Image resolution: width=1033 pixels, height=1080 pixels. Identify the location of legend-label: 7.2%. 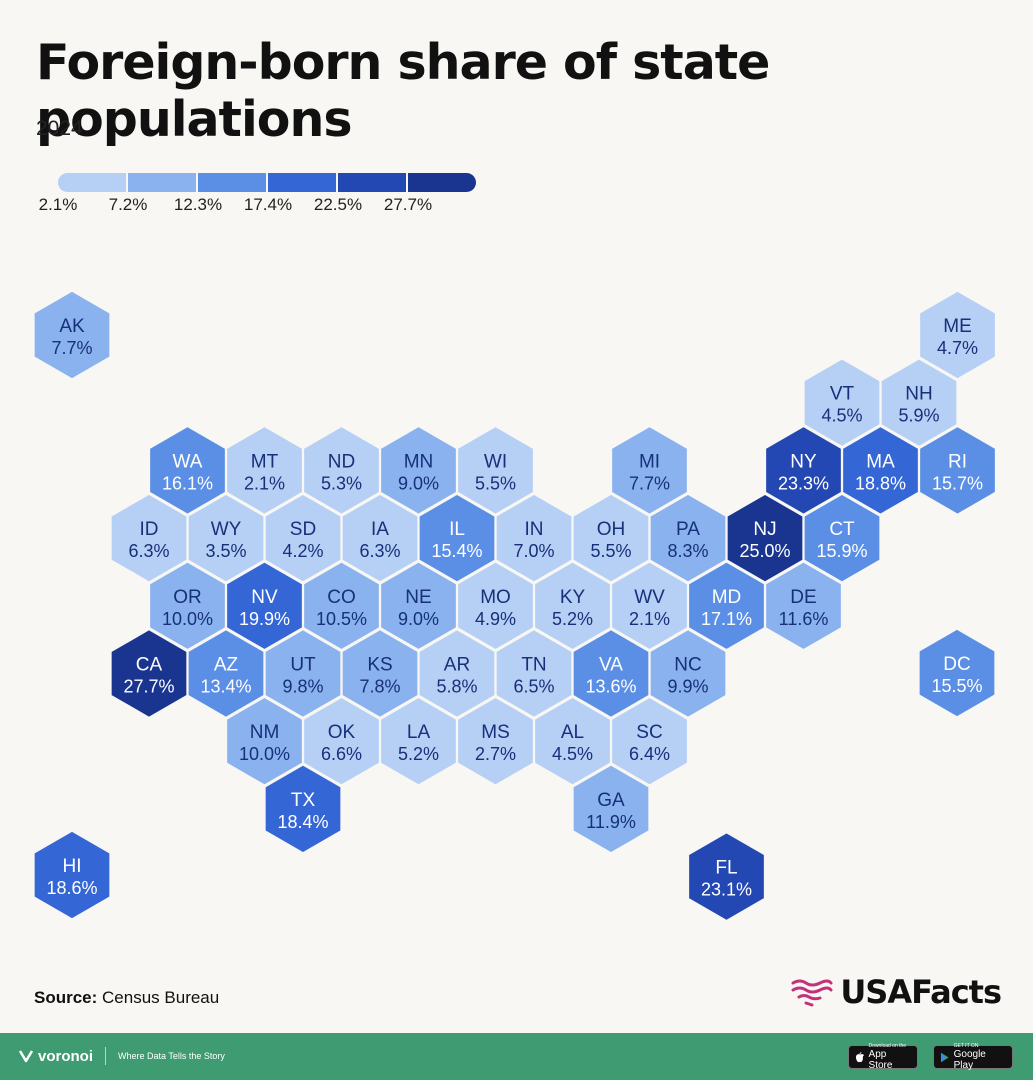
(128, 204).